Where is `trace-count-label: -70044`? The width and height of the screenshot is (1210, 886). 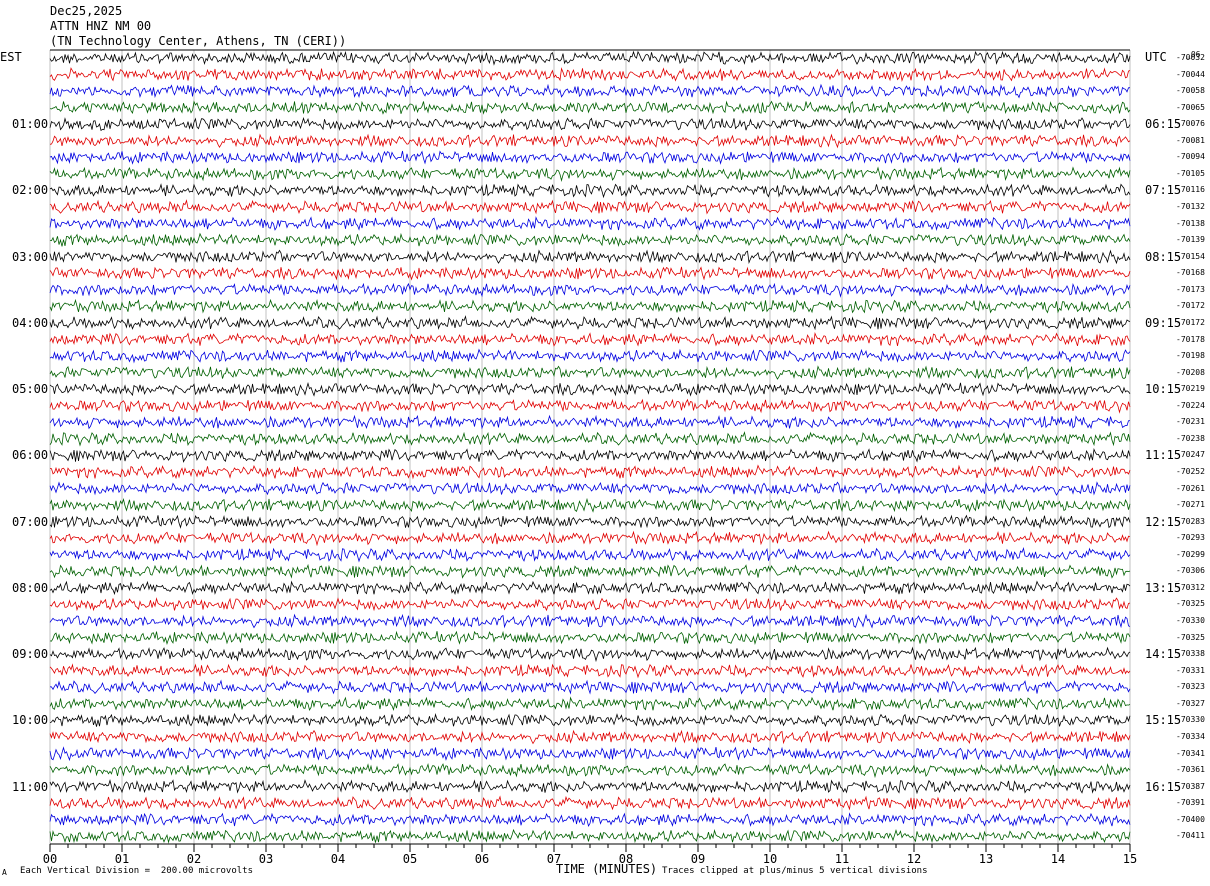 trace-count-label: -70044 is located at coordinates (1190, 74).